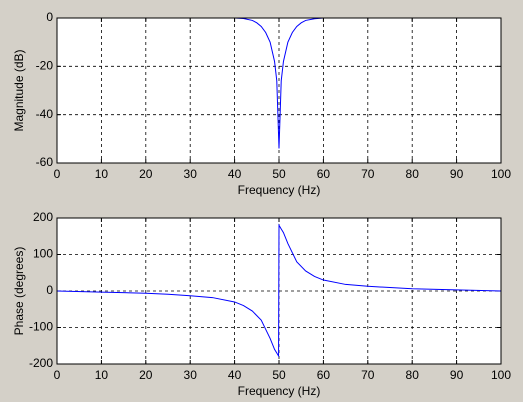 This screenshot has height=402, width=523. I want to click on y-tick-label: -60, so click(45, 162).